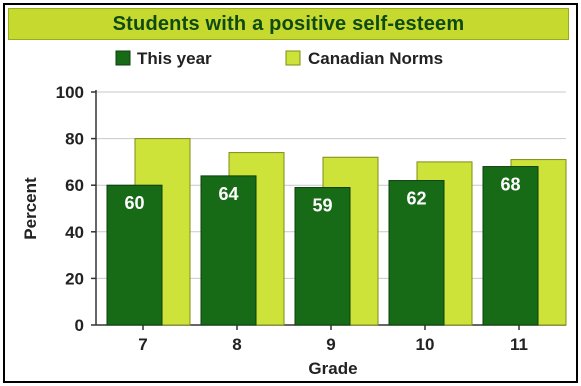 This screenshot has height=386, width=581. Describe the element at coordinates (228, 194) in the screenshot. I see `data-label: 64` at that location.